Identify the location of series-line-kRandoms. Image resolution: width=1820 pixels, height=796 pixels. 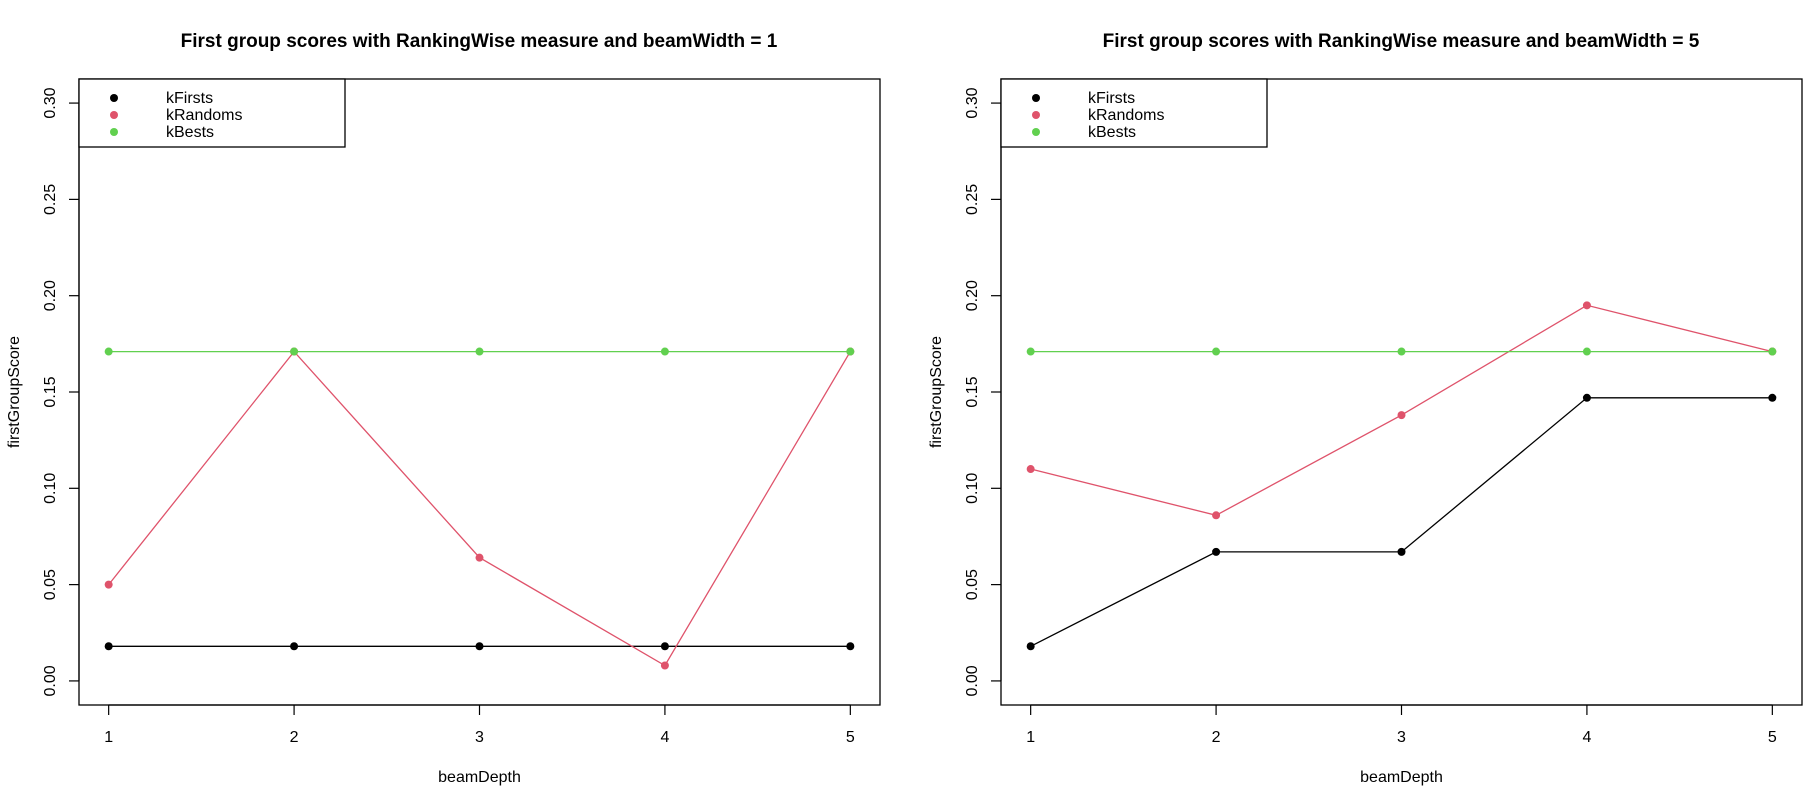
(1401, 410).